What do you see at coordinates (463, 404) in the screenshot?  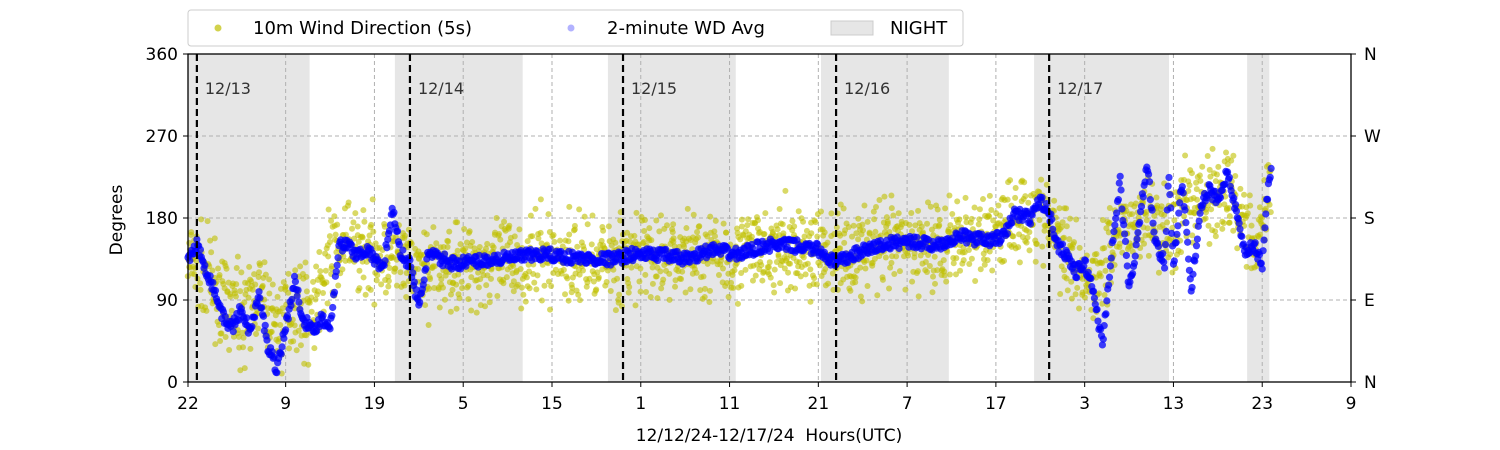 I see `x-tick-label: 5` at bounding box center [463, 404].